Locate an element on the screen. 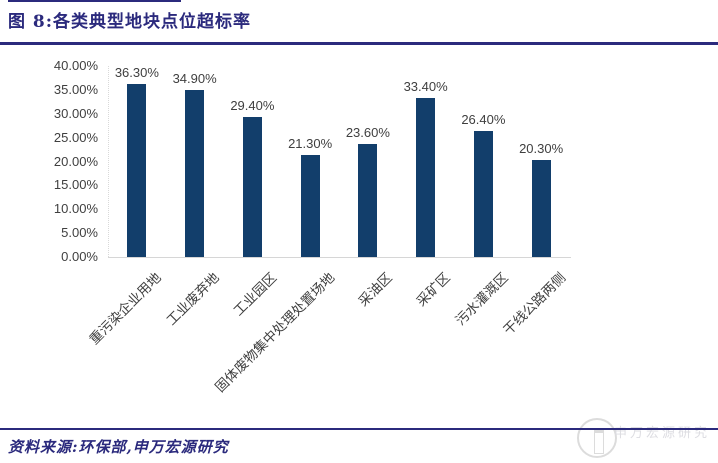 The image size is (718, 463). y-tick-label: 40.00% is located at coordinates (75, 65).